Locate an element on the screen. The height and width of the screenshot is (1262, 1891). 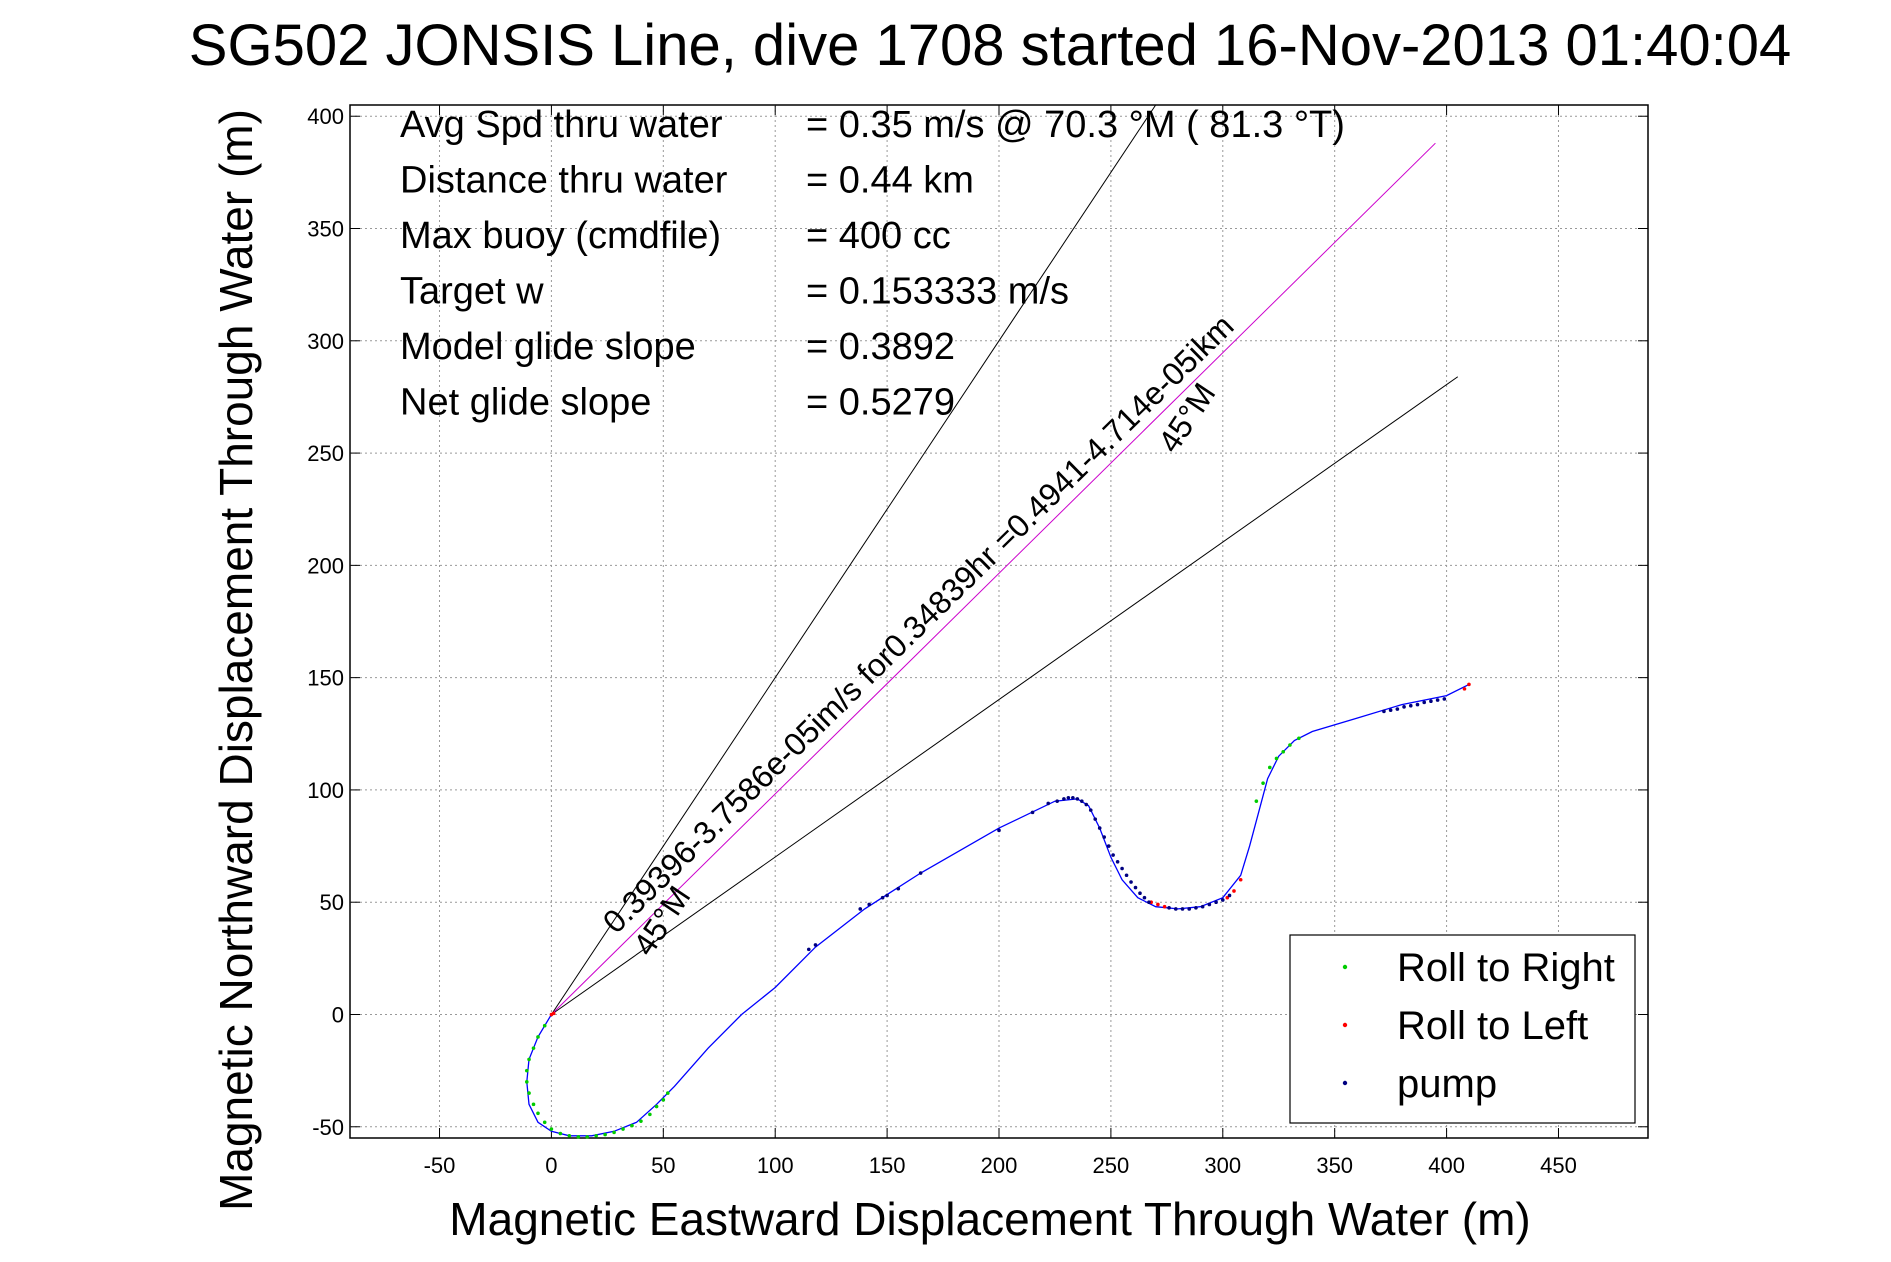
annotation-label: Model glide slope is located at coordinates (548, 347).